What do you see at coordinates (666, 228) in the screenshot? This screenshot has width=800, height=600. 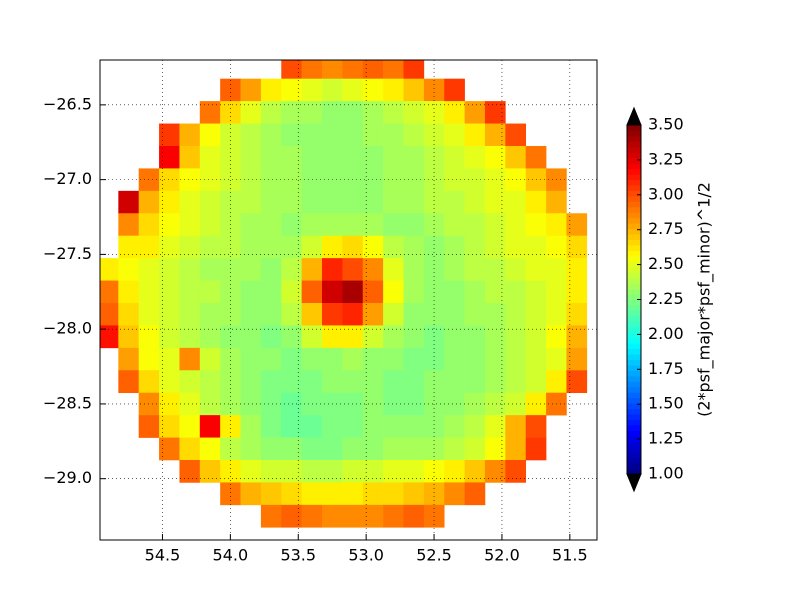 I see `colorbar-tick-label: 2.75` at bounding box center [666, 228].